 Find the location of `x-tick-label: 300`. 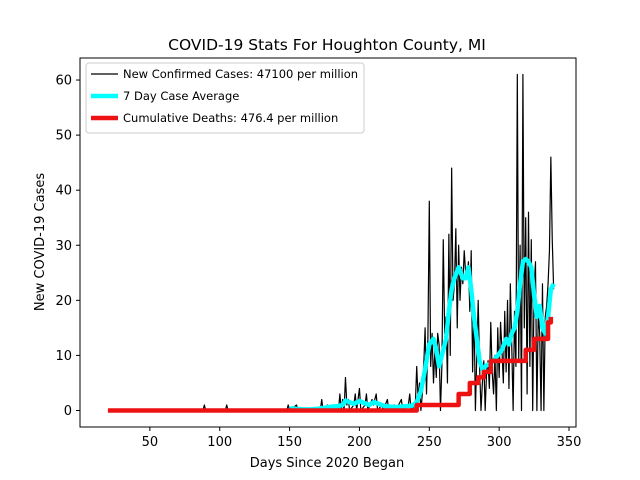

x-tick-label: 300 is located at coordinates (499, 442).